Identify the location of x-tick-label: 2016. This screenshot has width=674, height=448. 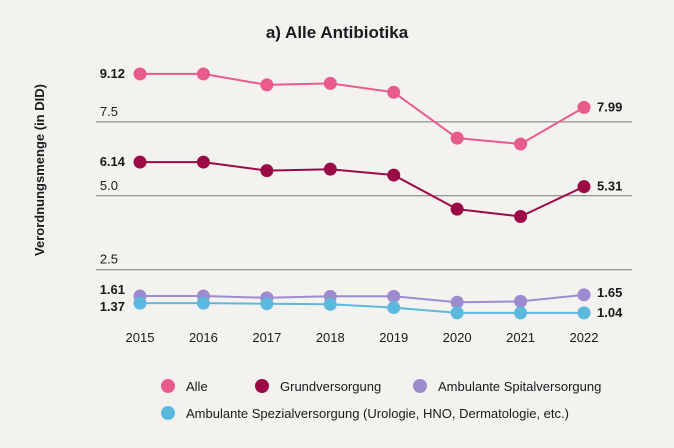
(203, 337).